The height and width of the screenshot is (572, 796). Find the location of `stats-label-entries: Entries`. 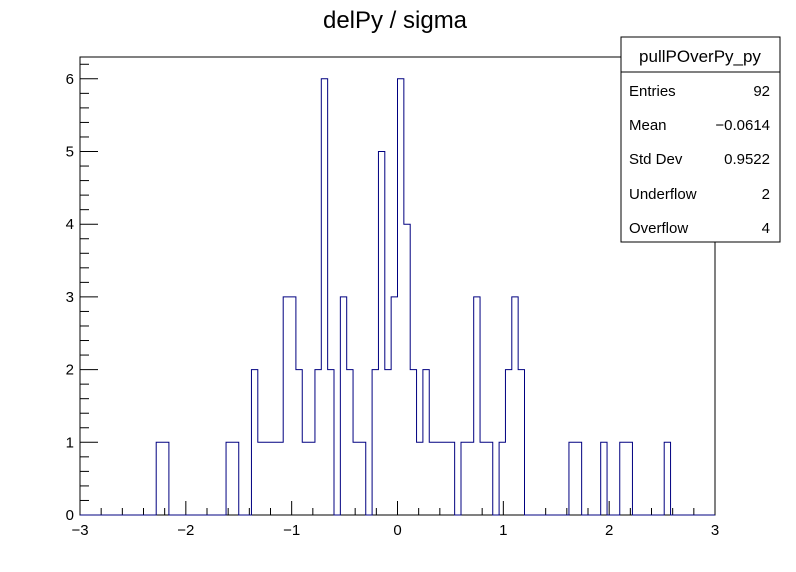

stats-label-entries: Entries is located at coordinates (652, 91).